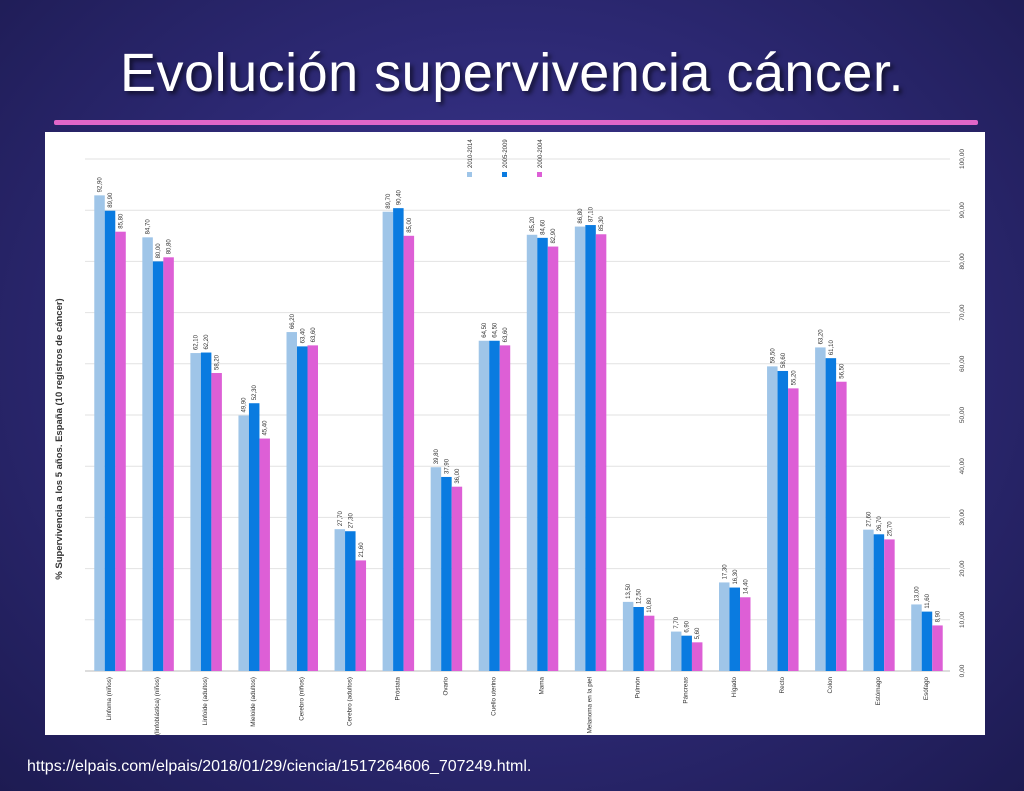  What do you see at coordinates (544, 227) in the screenshot?
I see `bar-value-label: 84,60` at bounding box center [544, 227].